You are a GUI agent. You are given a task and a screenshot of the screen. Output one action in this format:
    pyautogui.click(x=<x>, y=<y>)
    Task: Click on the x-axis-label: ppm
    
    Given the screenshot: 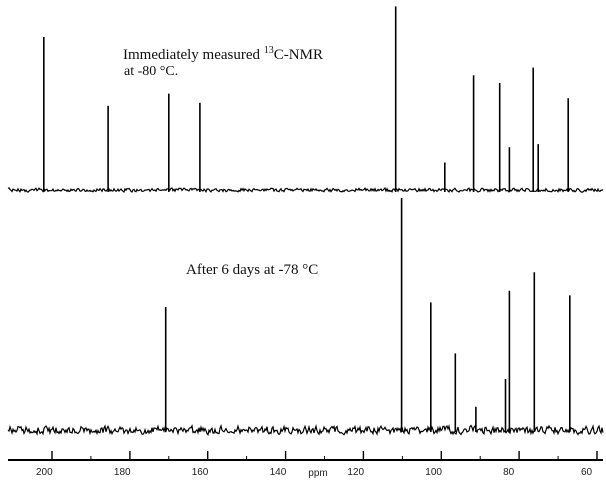 What is the action you would take?
    pyautogui.click(x=317, y=473)
    